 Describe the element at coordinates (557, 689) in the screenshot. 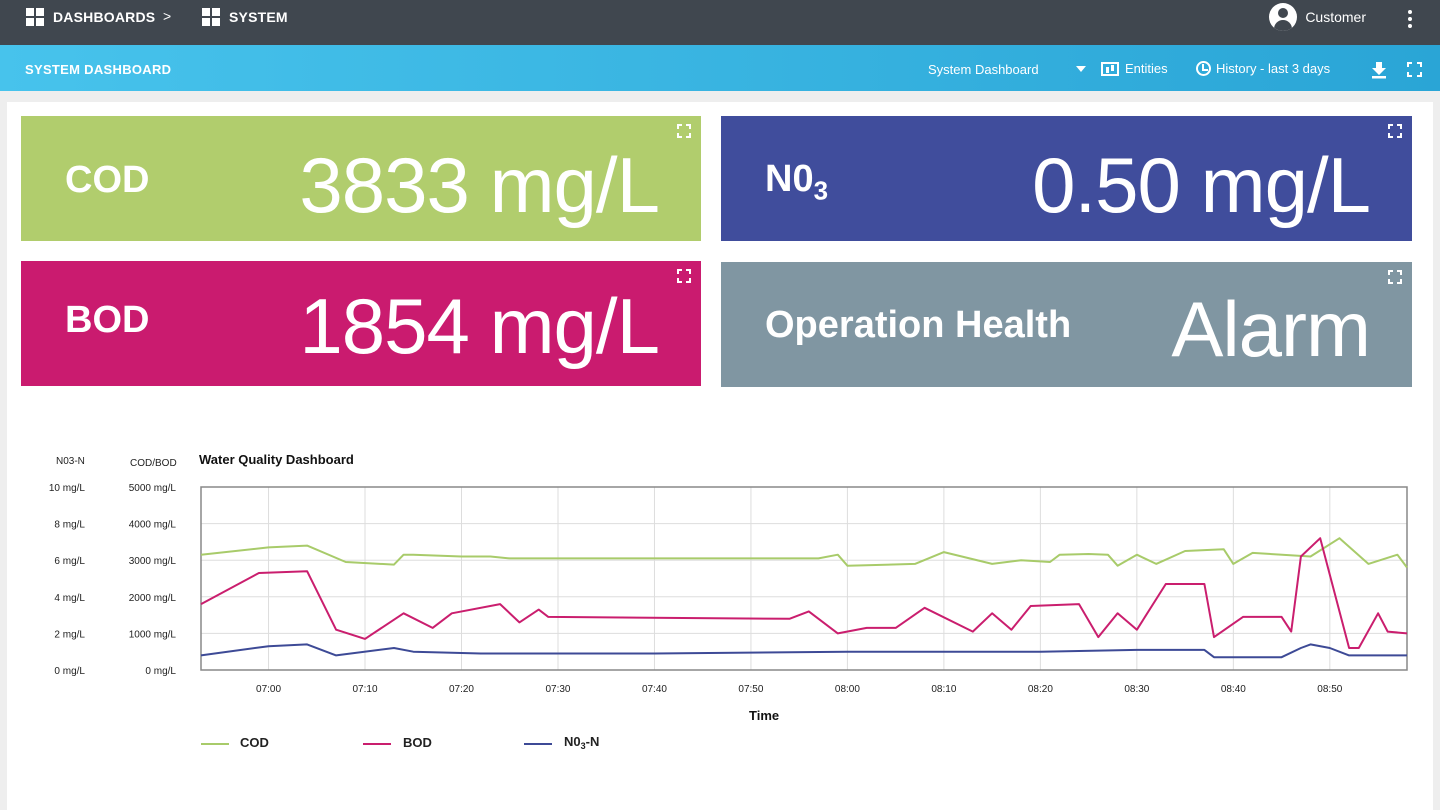

I see `x-tick-label: 07:30` at that location.